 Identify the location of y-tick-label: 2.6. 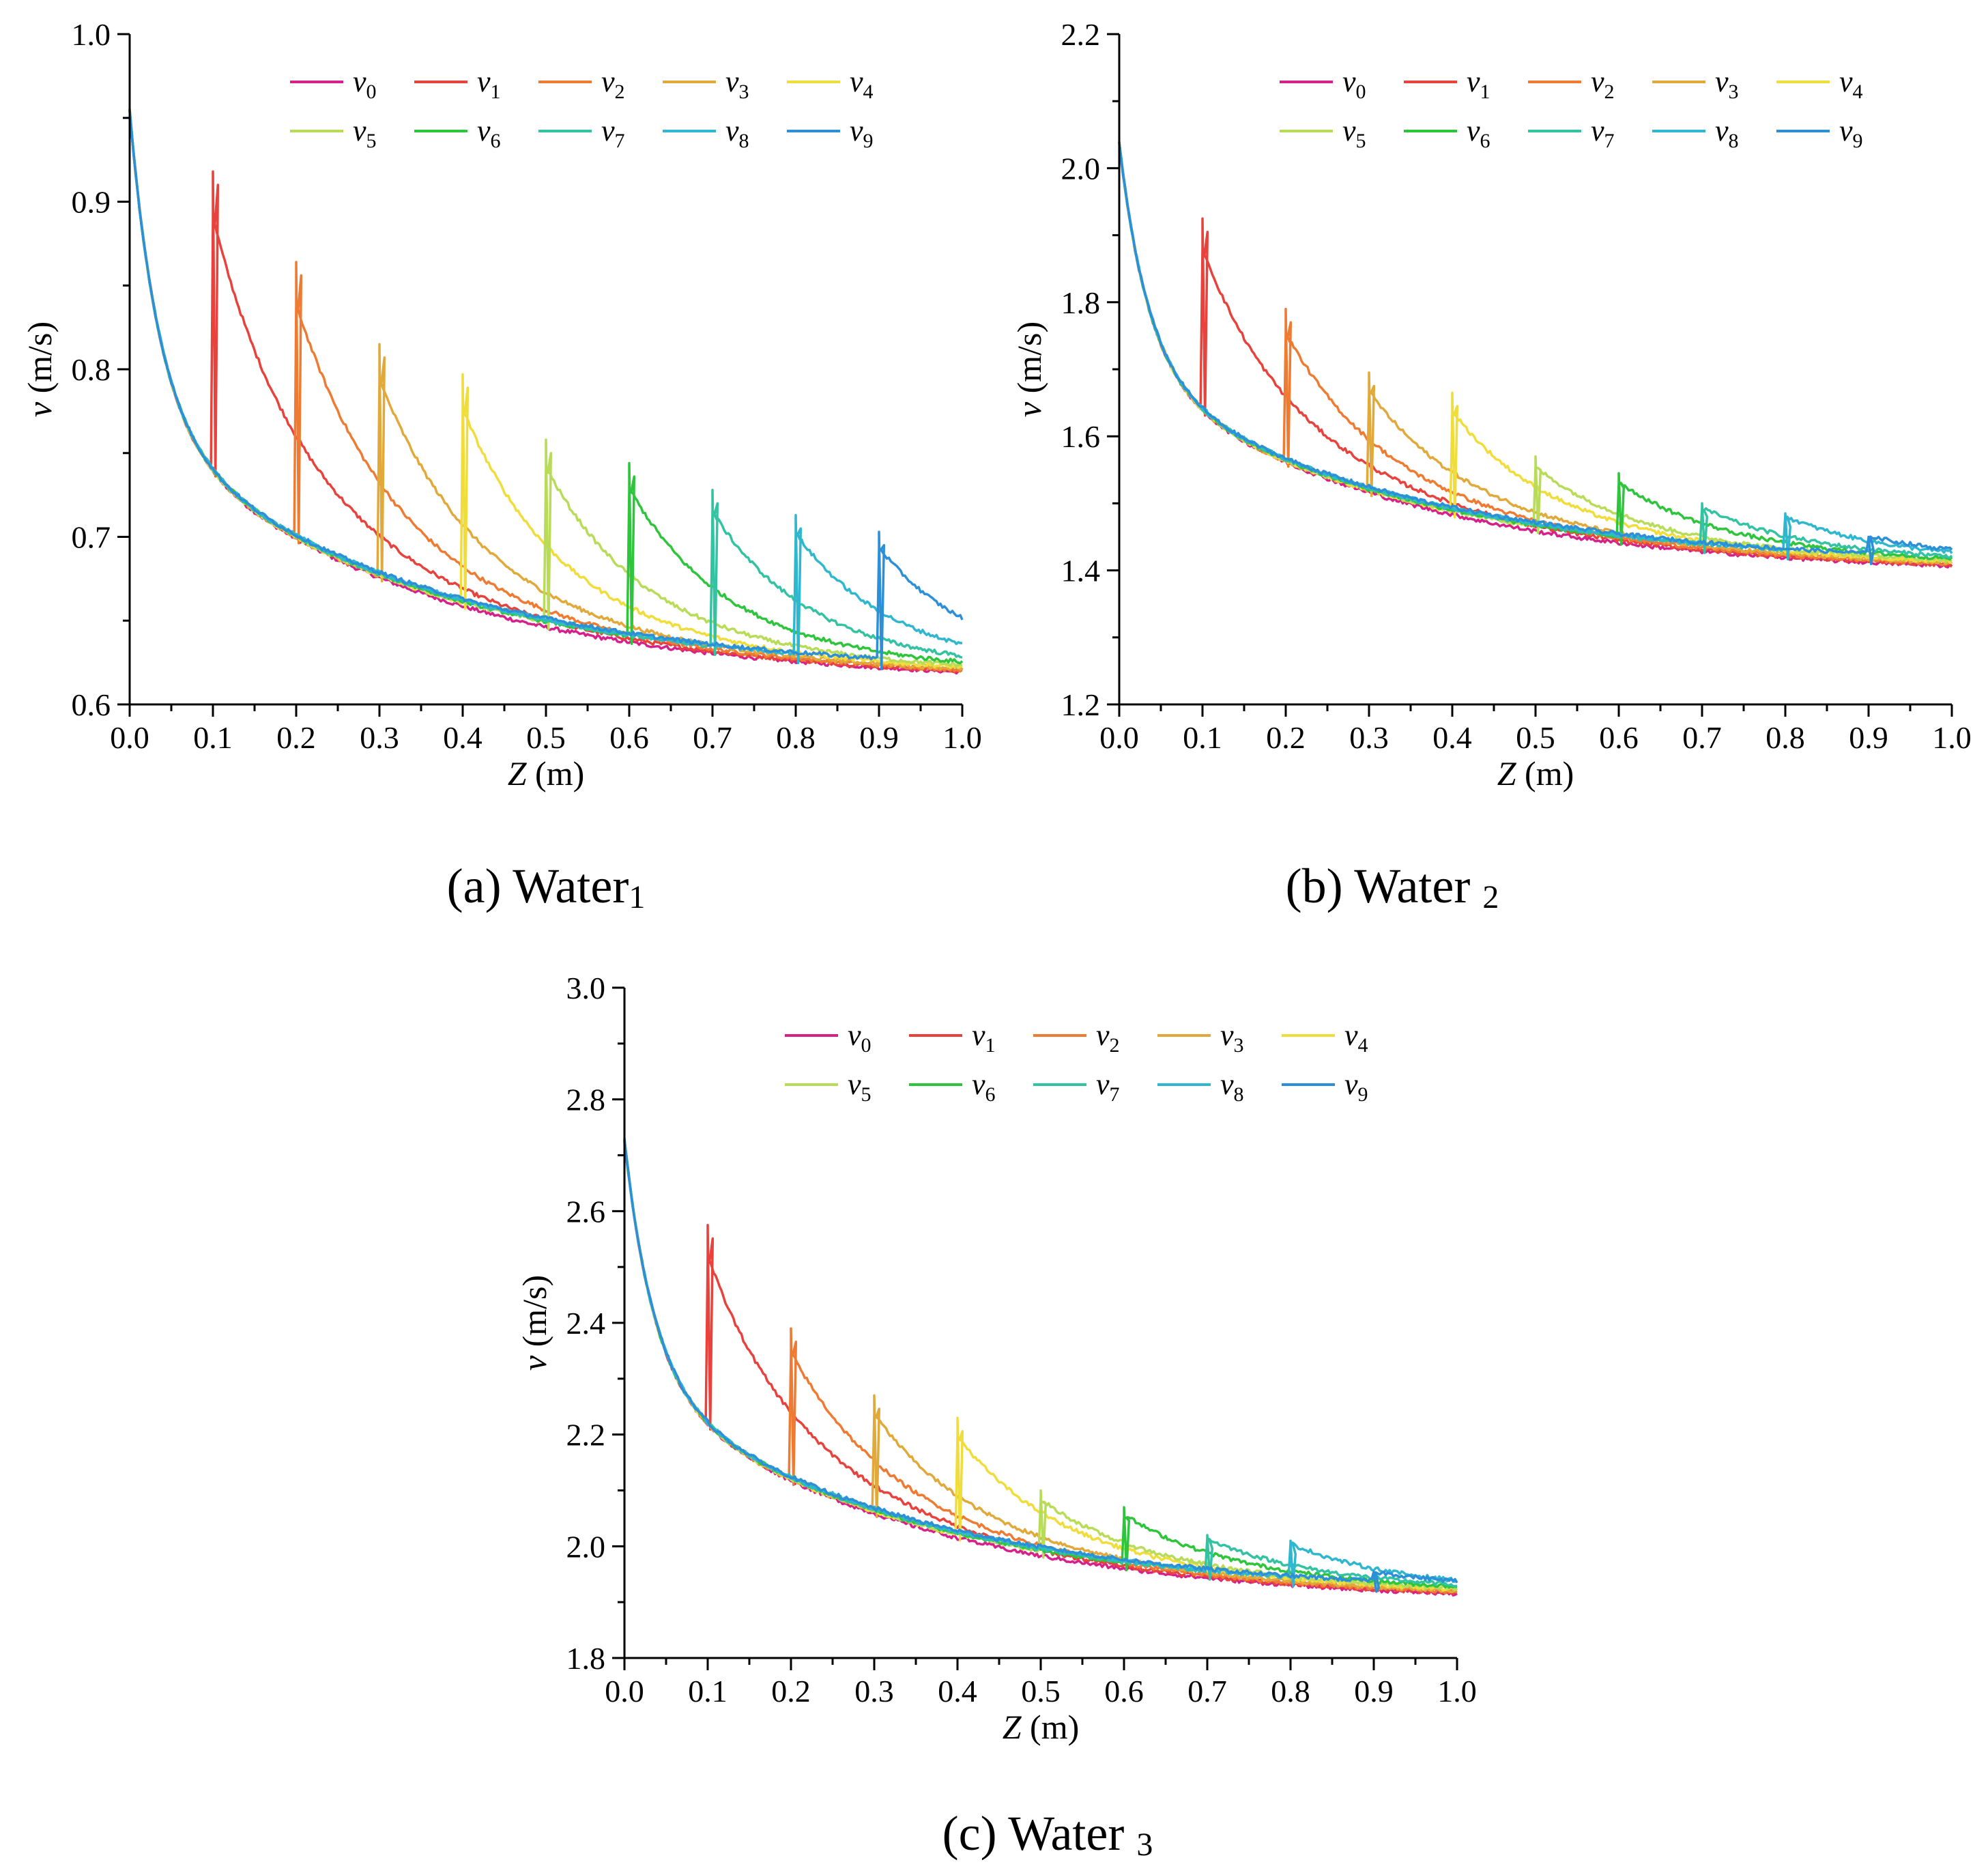
(586, 1211).